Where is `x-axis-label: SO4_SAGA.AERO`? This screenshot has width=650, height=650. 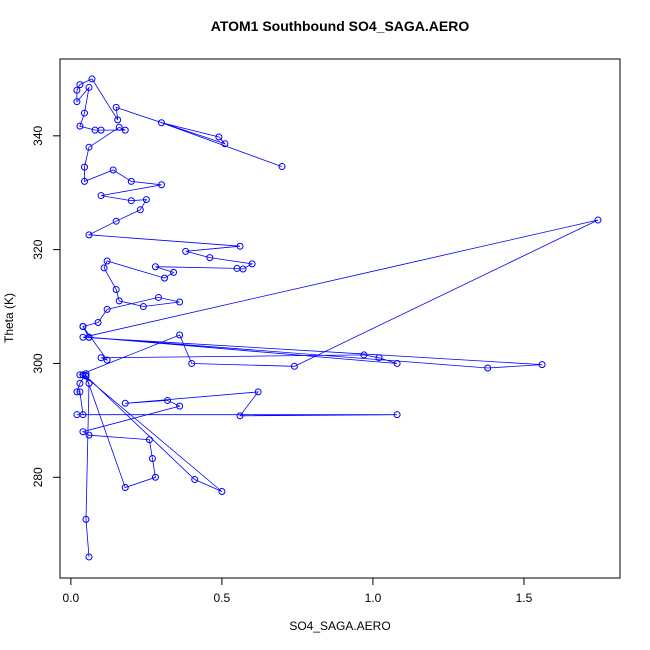 x-axis-label: SO4_SAGA.AERO is located at coordinates (339, 626).